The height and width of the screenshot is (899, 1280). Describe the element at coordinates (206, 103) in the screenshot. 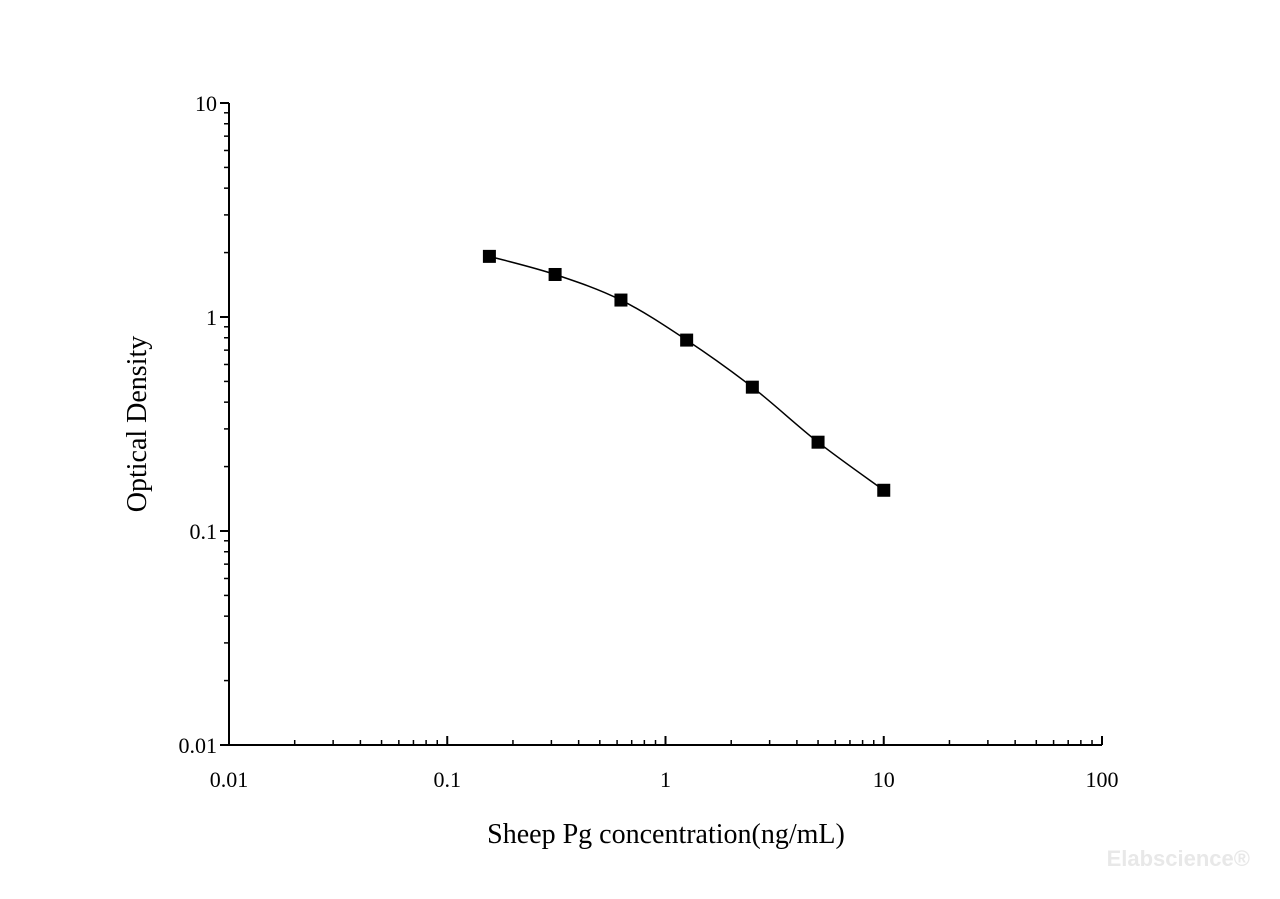

I see `y-tick-label: 10` at that location.